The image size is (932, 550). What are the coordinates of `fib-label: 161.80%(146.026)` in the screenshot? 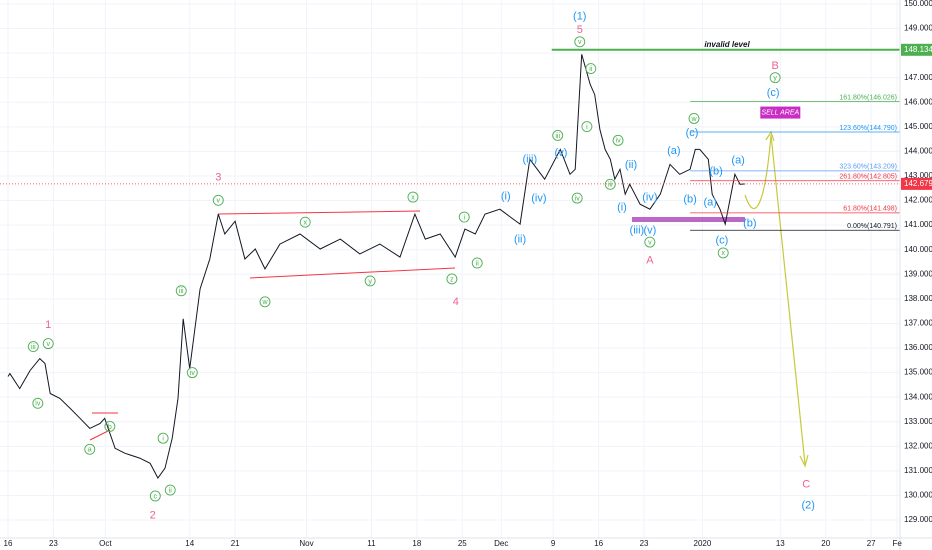 It's located at (868, 97).